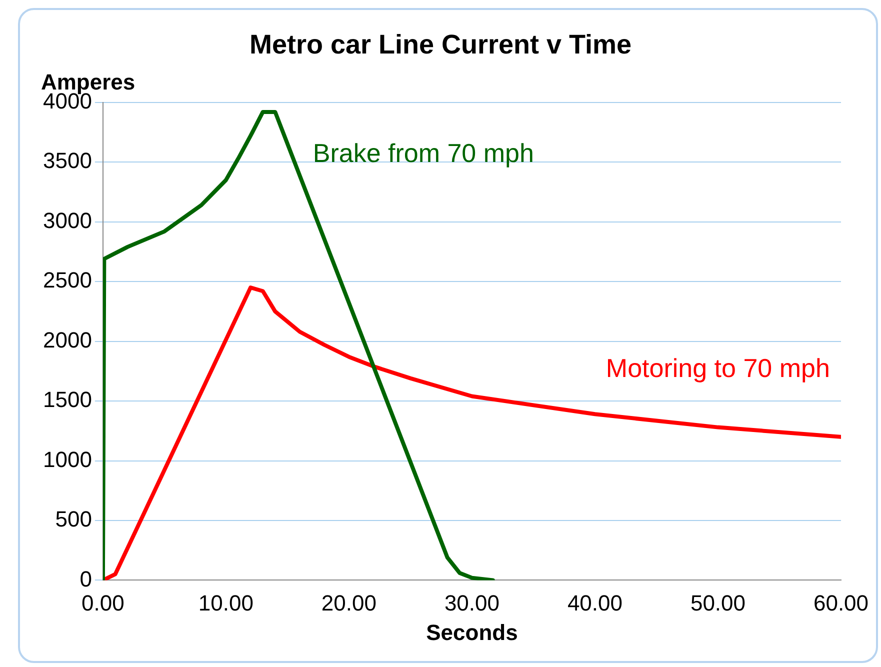  Describe the element at coordinates (226, 603) in the screenshot. I see `x-tick-label: 10.00` at that location.